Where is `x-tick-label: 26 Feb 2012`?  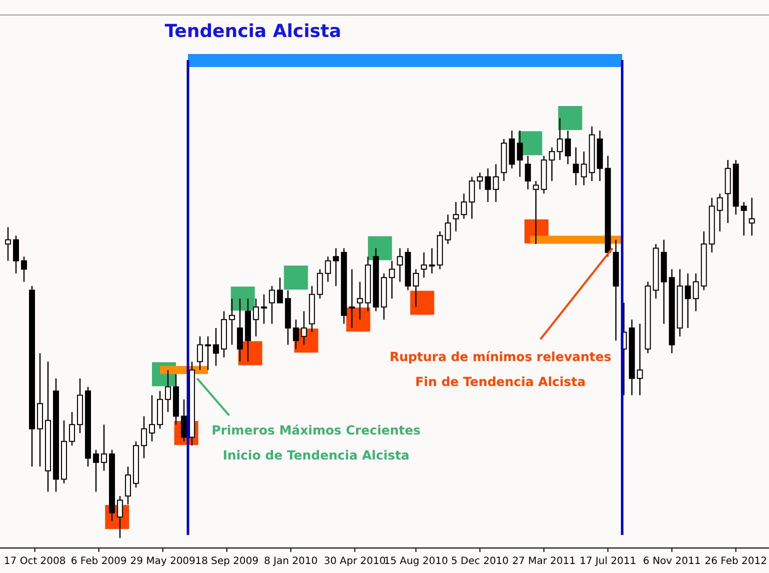 x-tick-label: 26 Feb 2012 is located at coordinates (735, 561).